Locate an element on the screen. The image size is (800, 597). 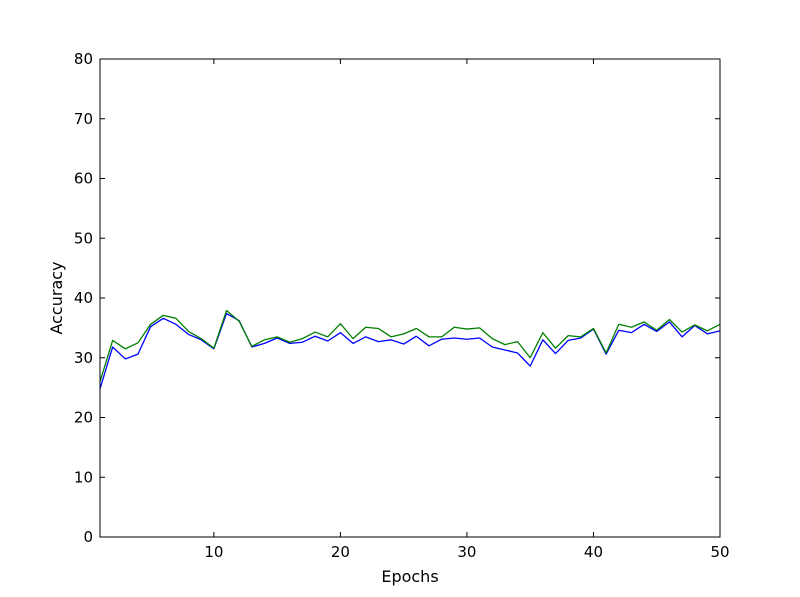
x-tick-label: 30 is located at coordinates (466, 552).